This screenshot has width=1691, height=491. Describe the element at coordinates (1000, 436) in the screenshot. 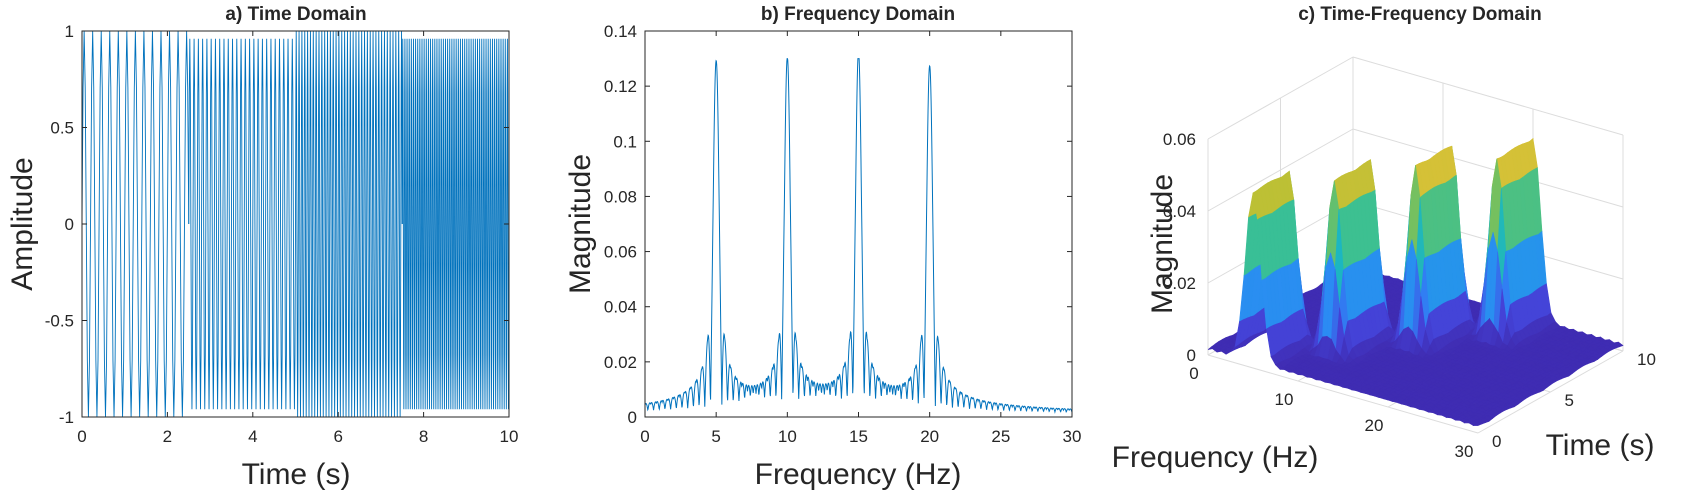

I see `x-tick-label: 25` at that location.